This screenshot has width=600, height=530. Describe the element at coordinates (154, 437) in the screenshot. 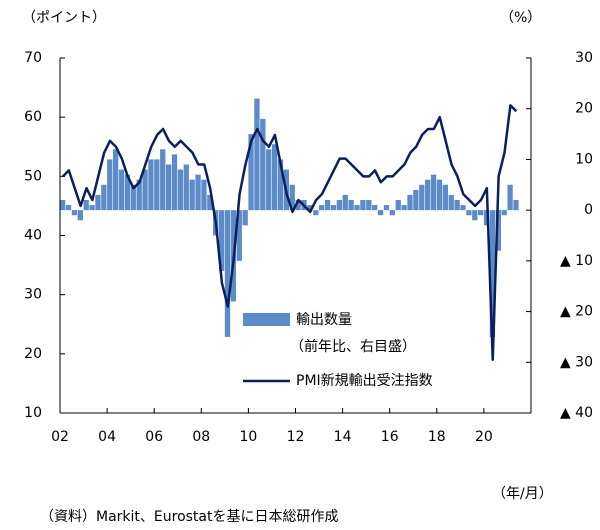

I see `x-tick-label: 06` at that location.